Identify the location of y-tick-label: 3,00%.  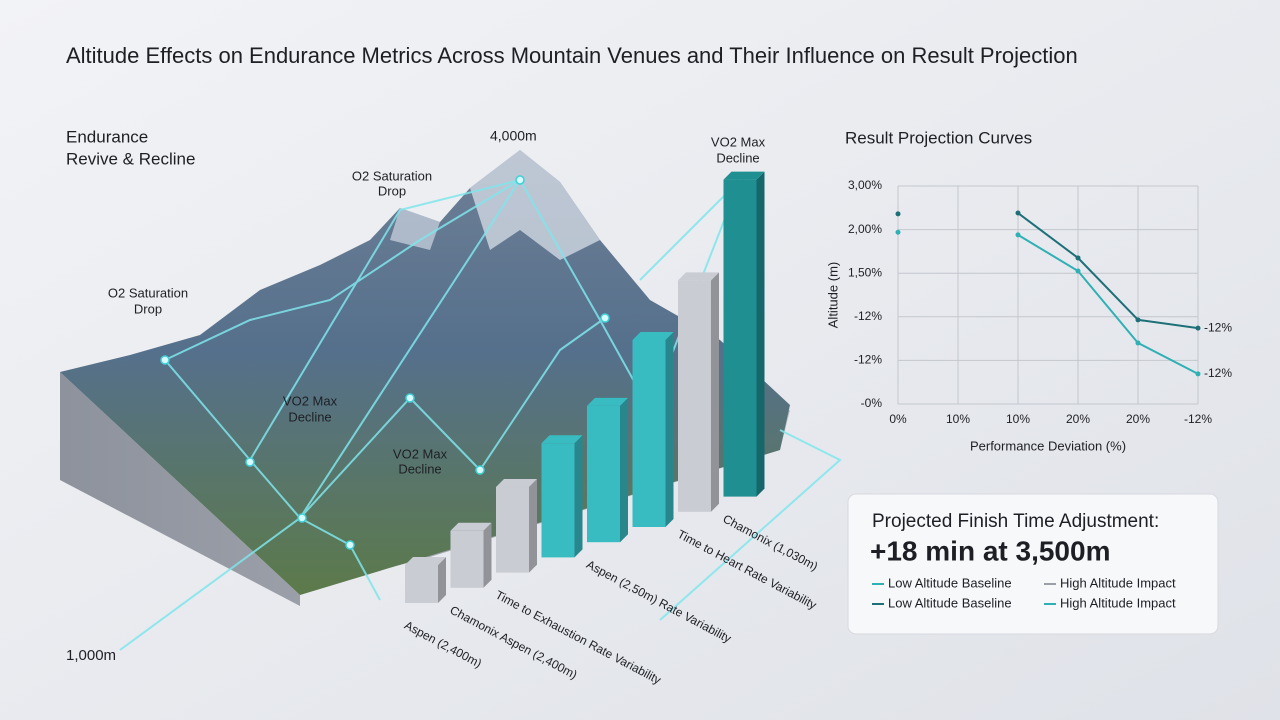
(865, 185).